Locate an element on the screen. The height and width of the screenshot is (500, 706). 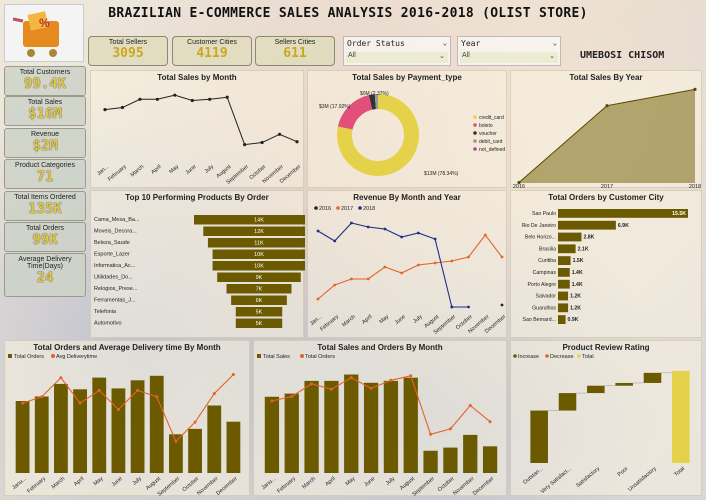
kpi-value: 611 is located at coordinates (295, 53).